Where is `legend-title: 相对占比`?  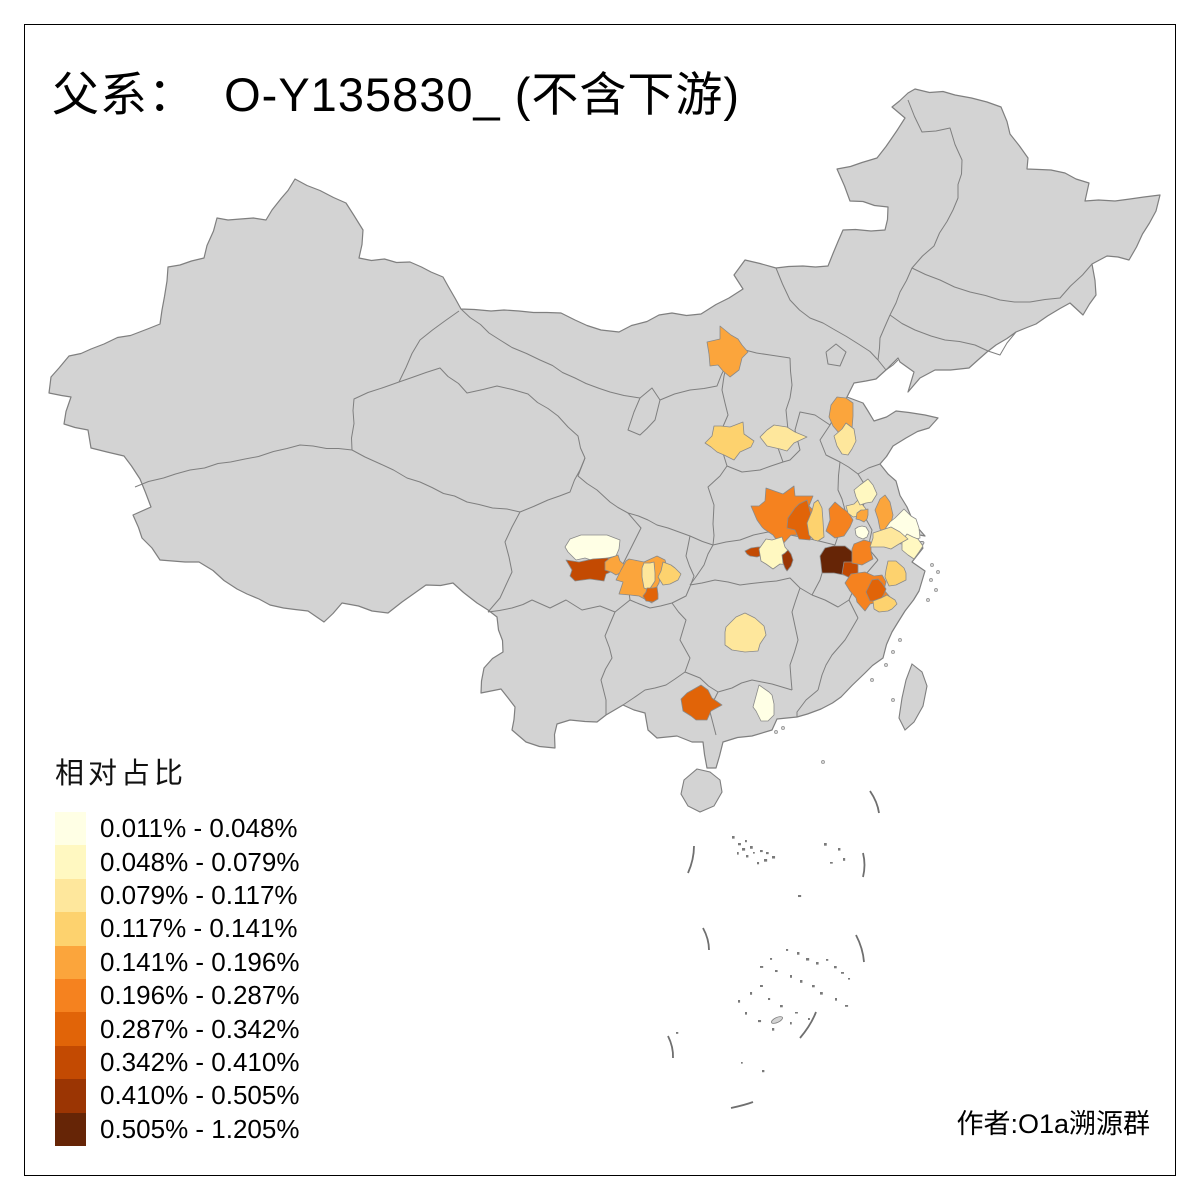
legend-title: 相对占比 is located at coordinates (121, 774).